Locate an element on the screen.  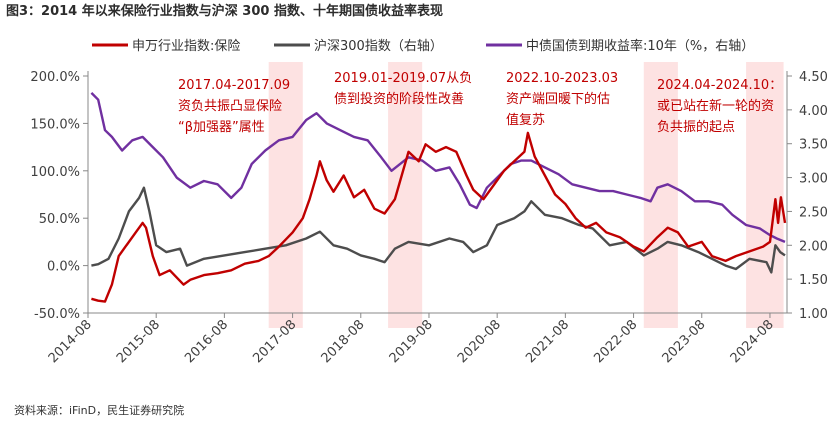
annotation-4-line: 或已站在新一轮的资 is located at coordinates (715, 106).